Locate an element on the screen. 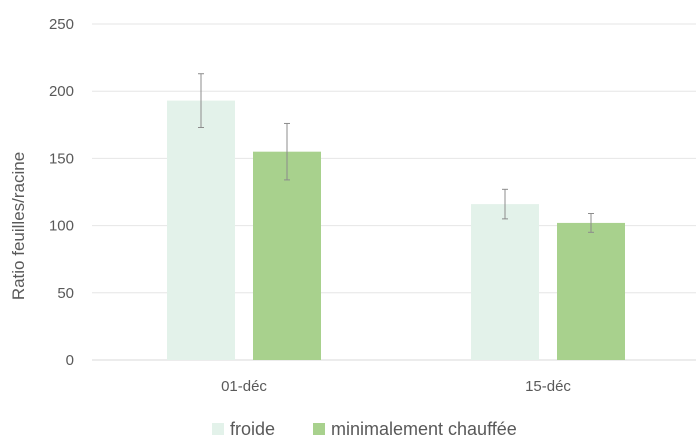  x-axis-ticks: 01-déc 15-déc is located at coordinates (396, 386).